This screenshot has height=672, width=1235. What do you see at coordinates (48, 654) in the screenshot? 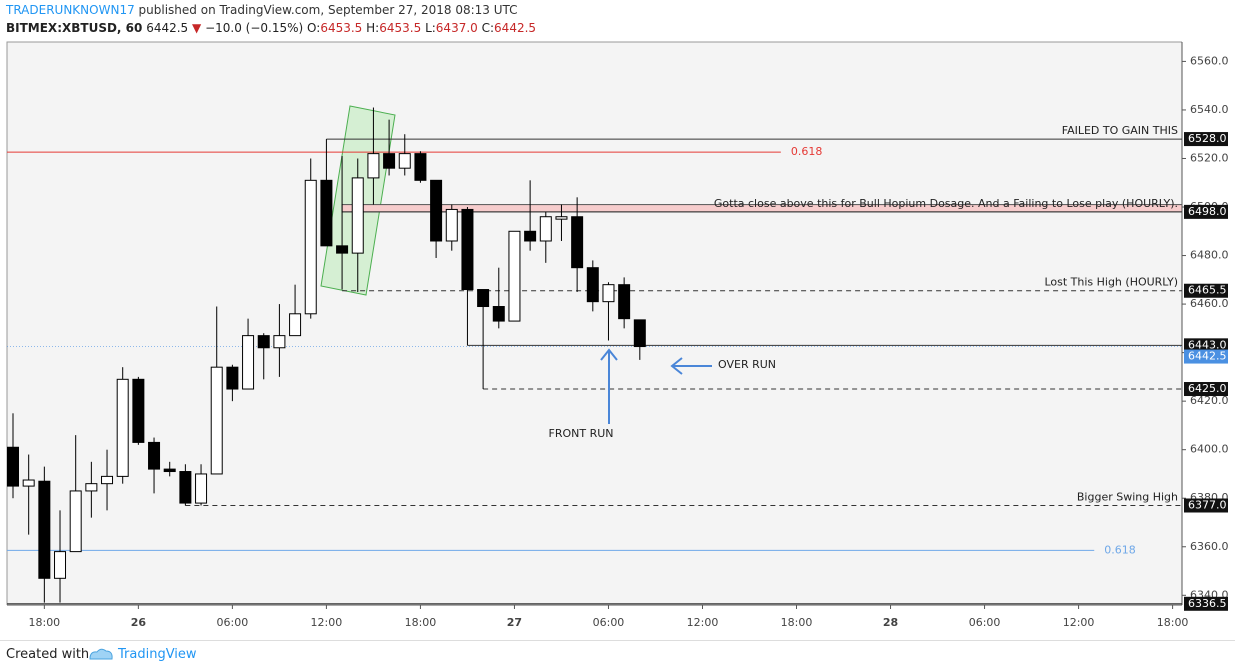
I see `created-with: Created with` at bounding box center [48, 654].